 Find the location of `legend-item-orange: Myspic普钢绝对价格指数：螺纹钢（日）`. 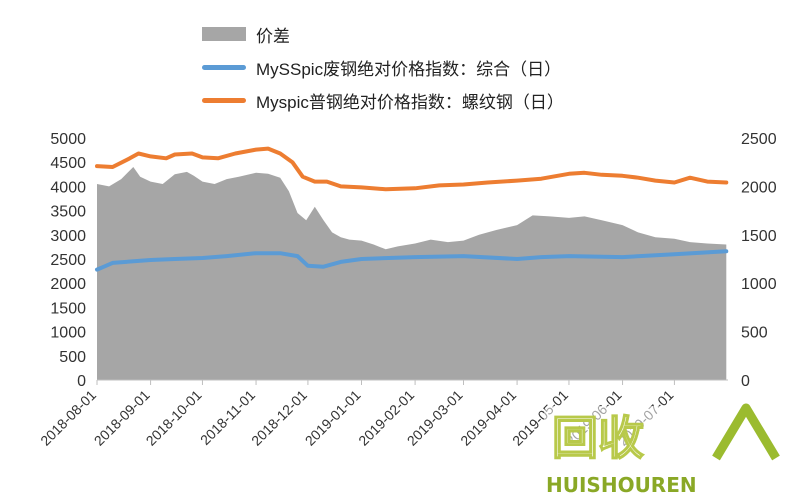

legend-item-orange: Myspic普钢绝对价格指数：螺纹钢（日） is located at coordinates (383, 100).